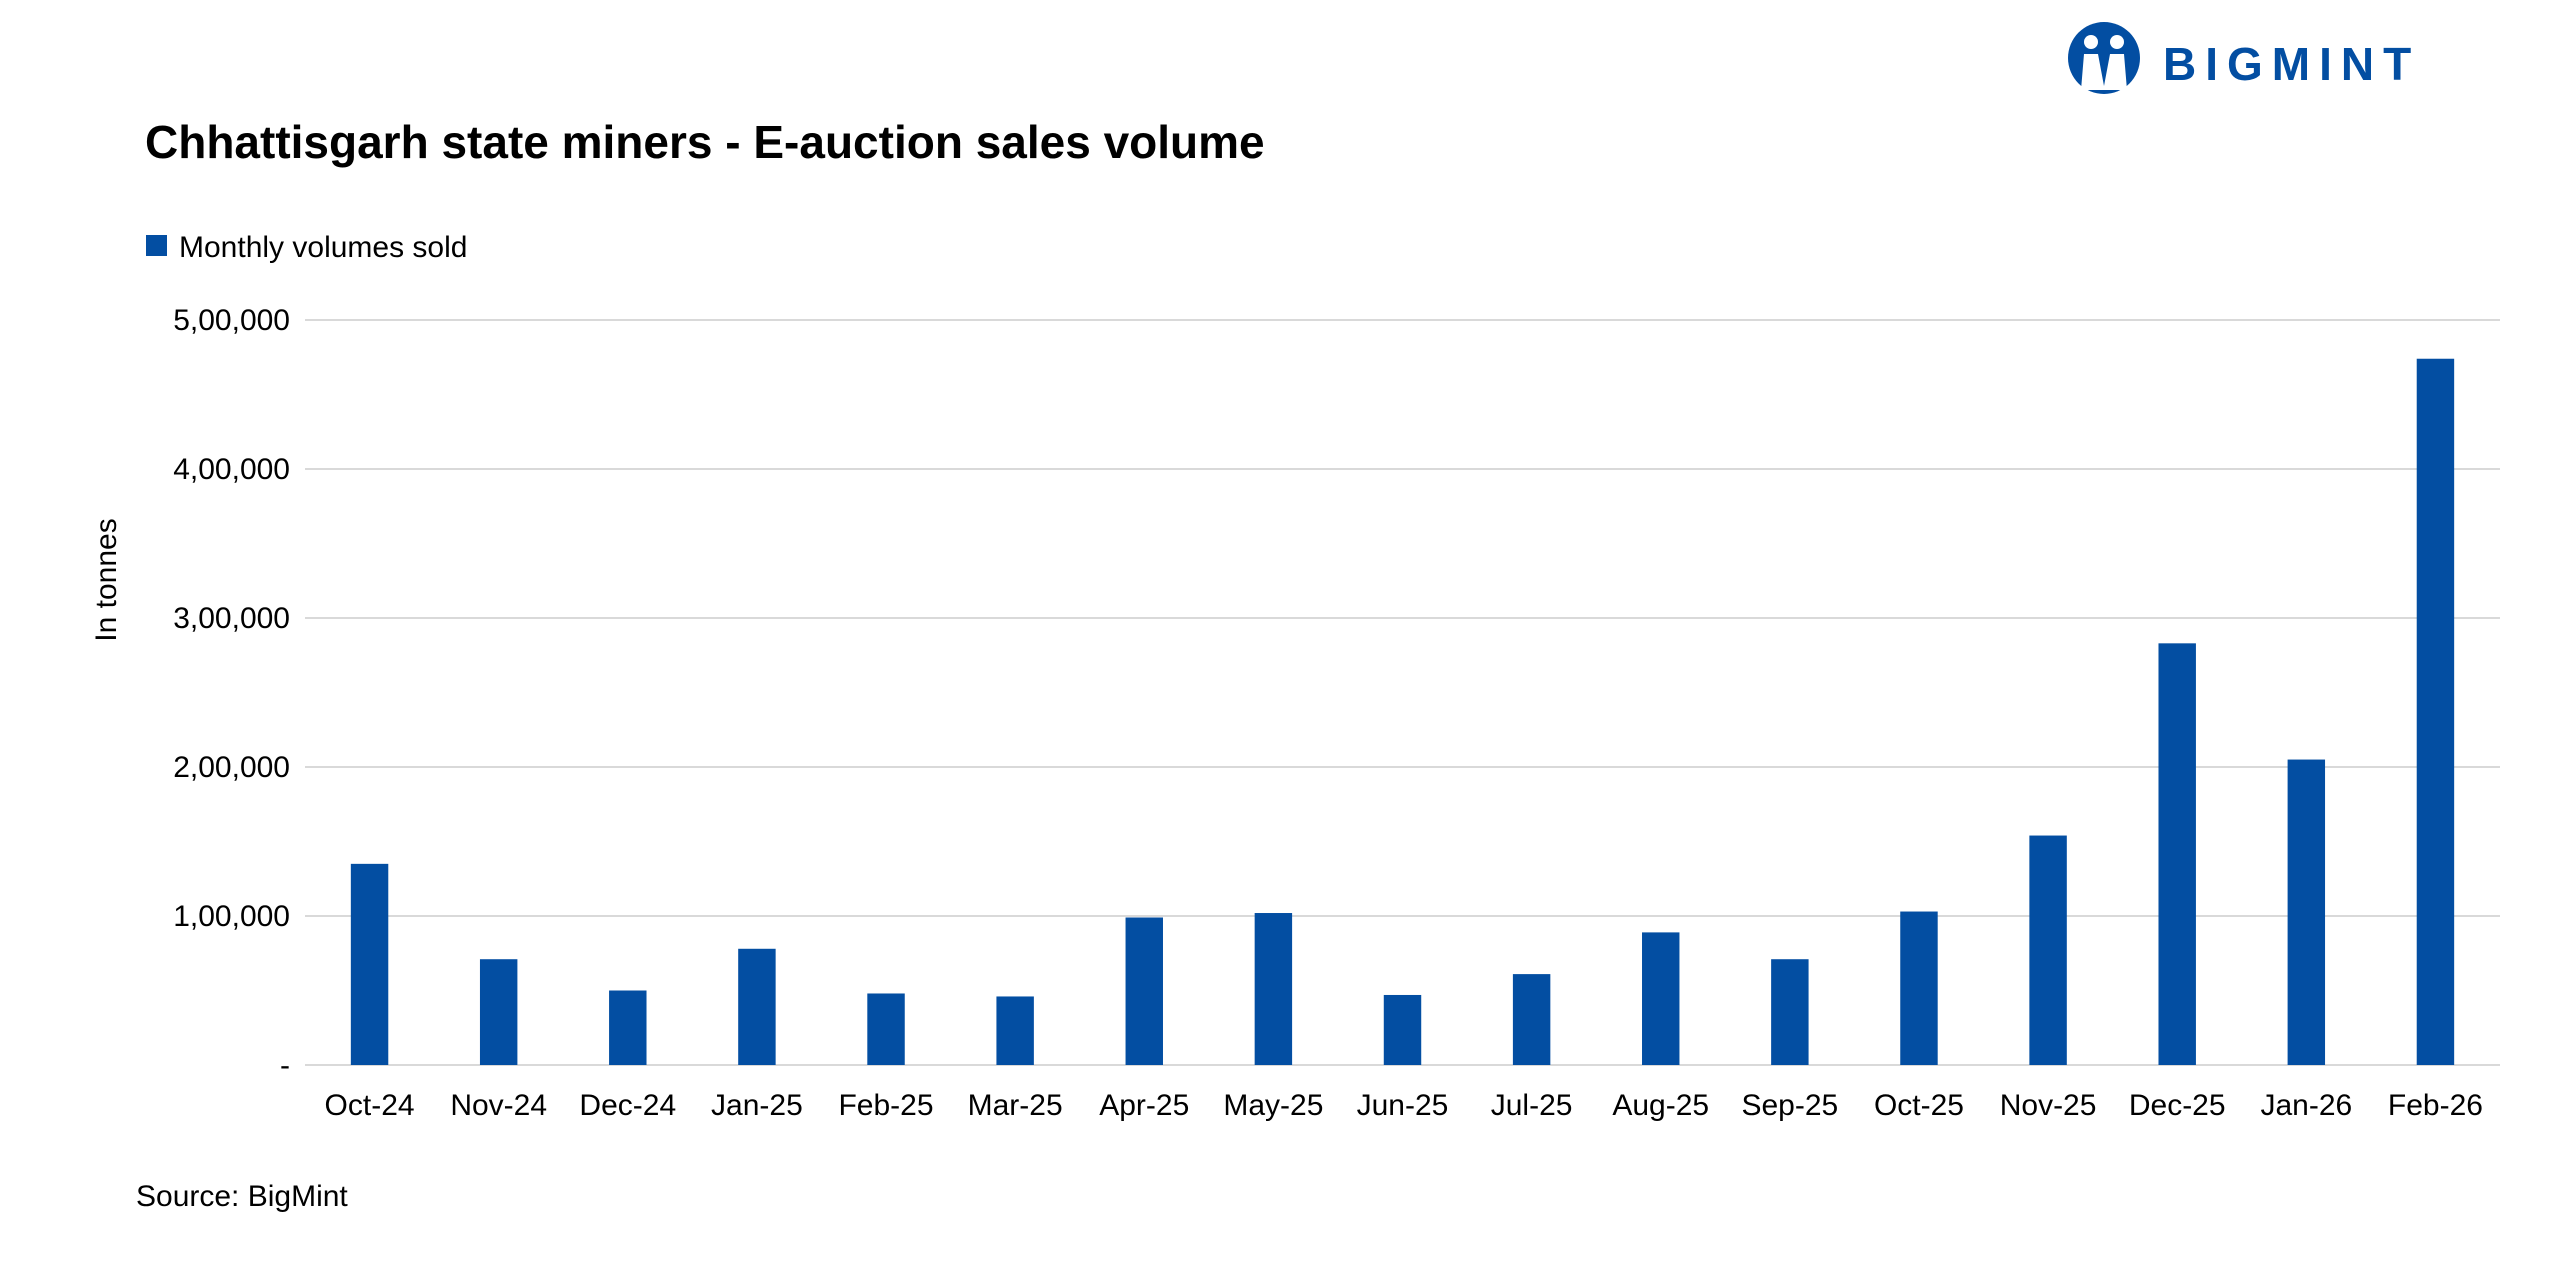  What do you see at coordinates (106, 579) in the screenshot?
I see `y-axis-label: In tonnes` at bounding box center [106, 579].